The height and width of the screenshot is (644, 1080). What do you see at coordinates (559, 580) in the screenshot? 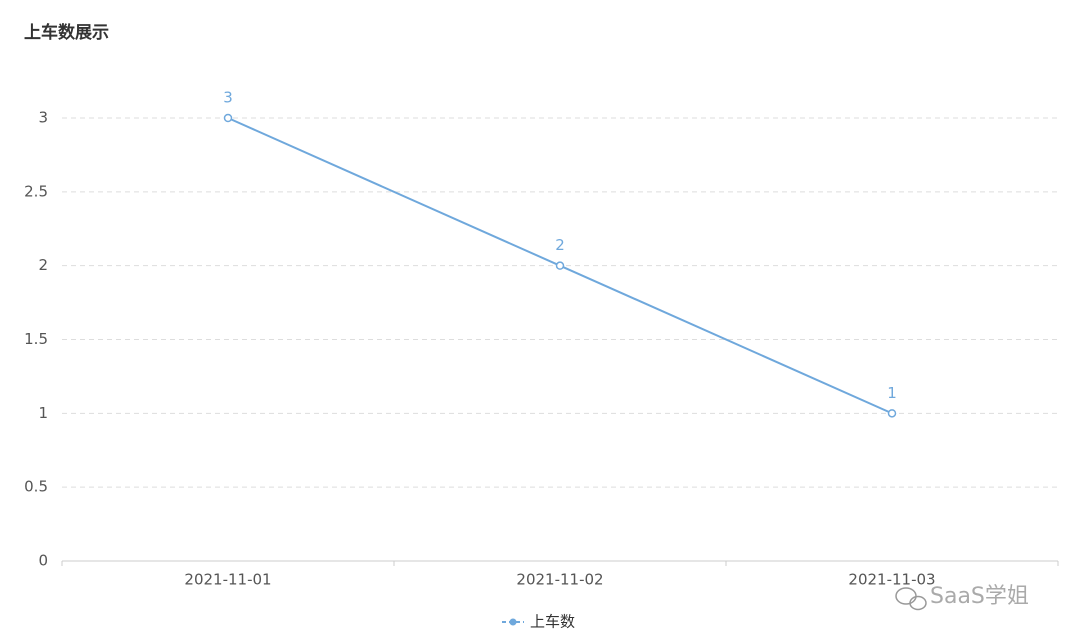
I see `x-tick-label: 2021-11-02` at bounding box center [559, 580].